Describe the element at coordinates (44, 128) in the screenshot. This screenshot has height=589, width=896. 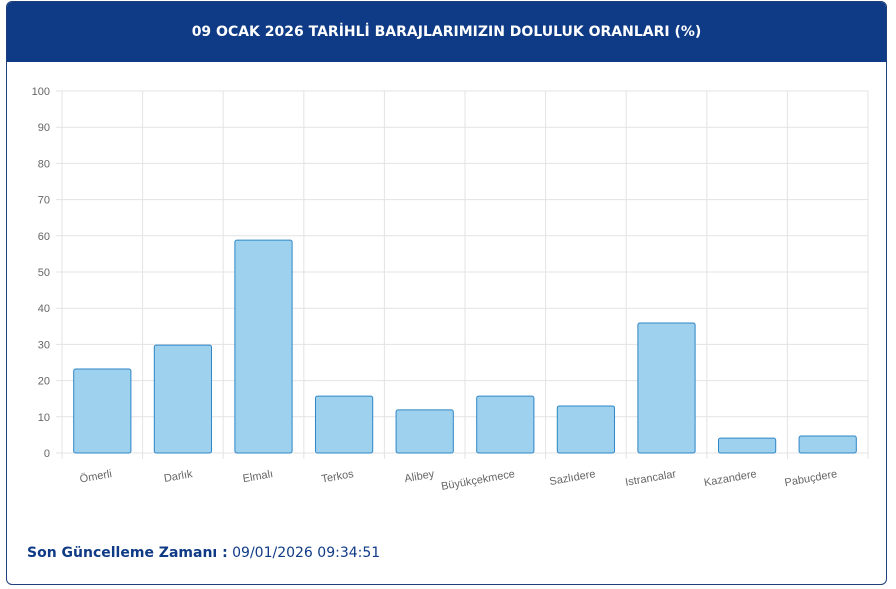
I see `y-tick-label: 90` at that location.